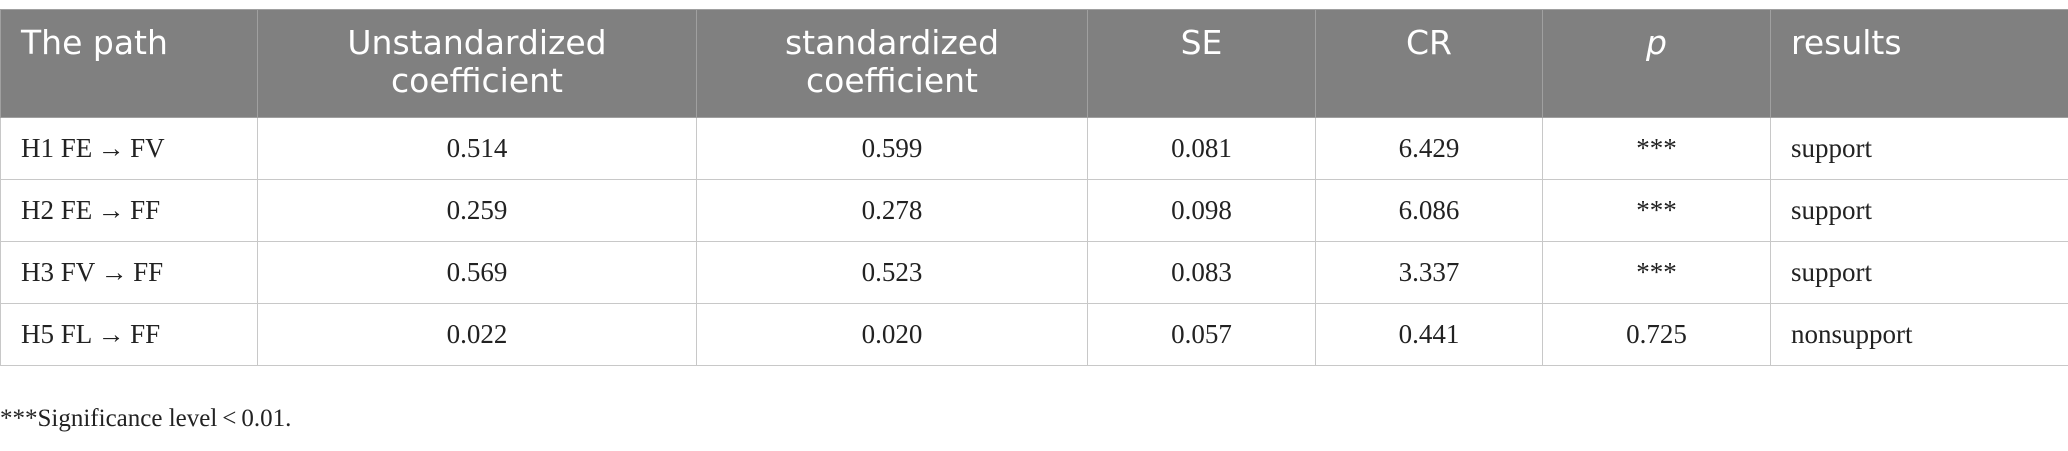 Image resolution: width=2068 pixels, height=451 pixels. I want to click on header-text: SE, so click(1201, 42).